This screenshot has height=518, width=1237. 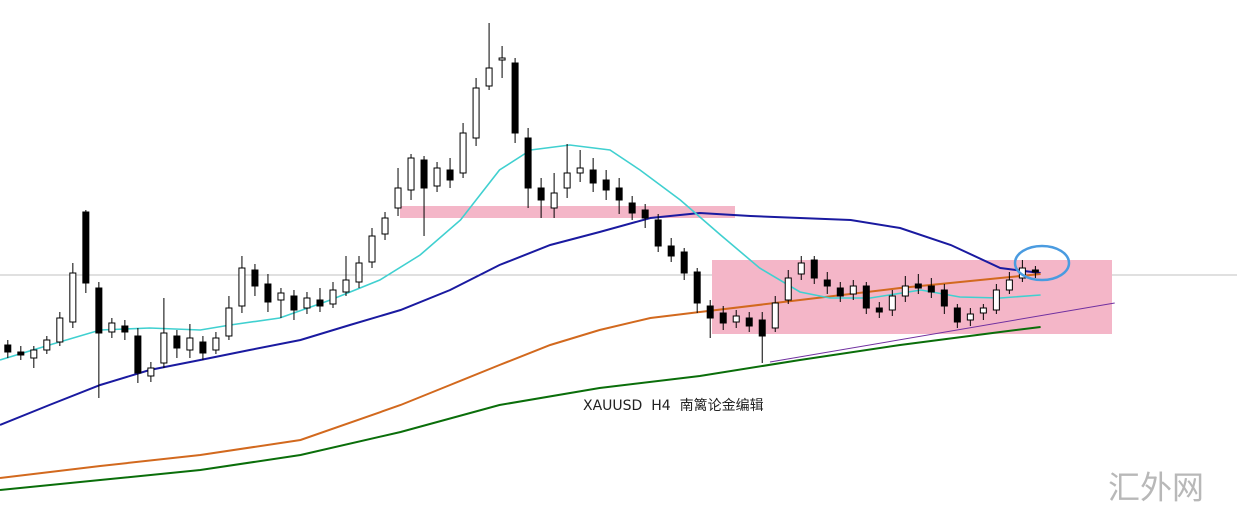 What do you see at coordinates (1042, 263) in the screenshot?
I see `highlight-circle` at bounding box center [1042, 263].